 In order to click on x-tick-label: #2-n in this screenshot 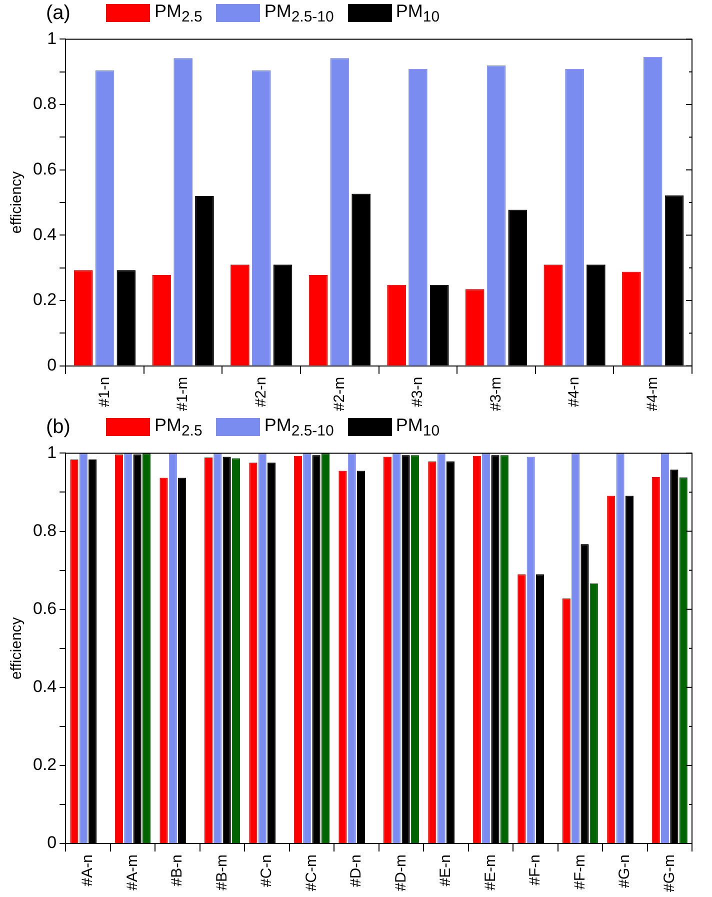, I will do `click(261, 391)`.